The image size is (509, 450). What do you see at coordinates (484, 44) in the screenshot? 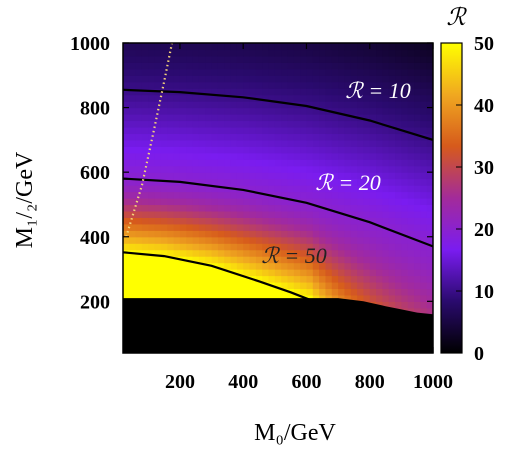
I see `colorbar-tick-label: 50` at bounding box center [484, 44].